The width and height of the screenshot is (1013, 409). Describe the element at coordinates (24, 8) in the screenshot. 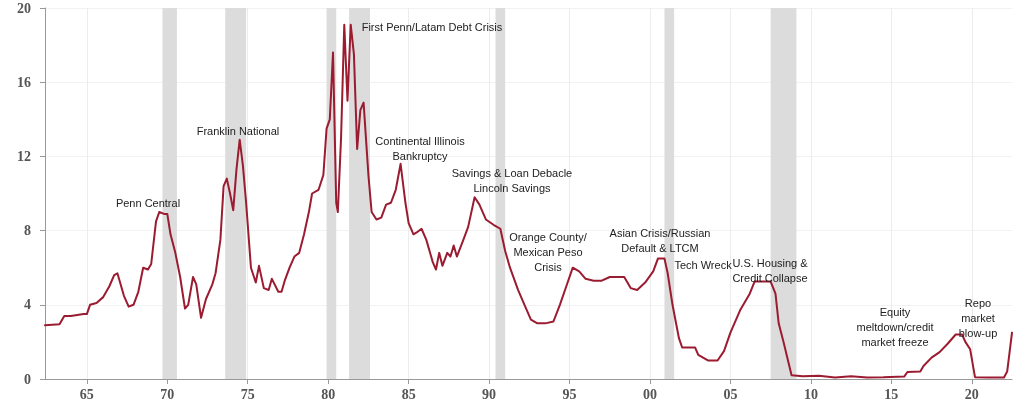

I see `y-tick-label: 20` at that location.